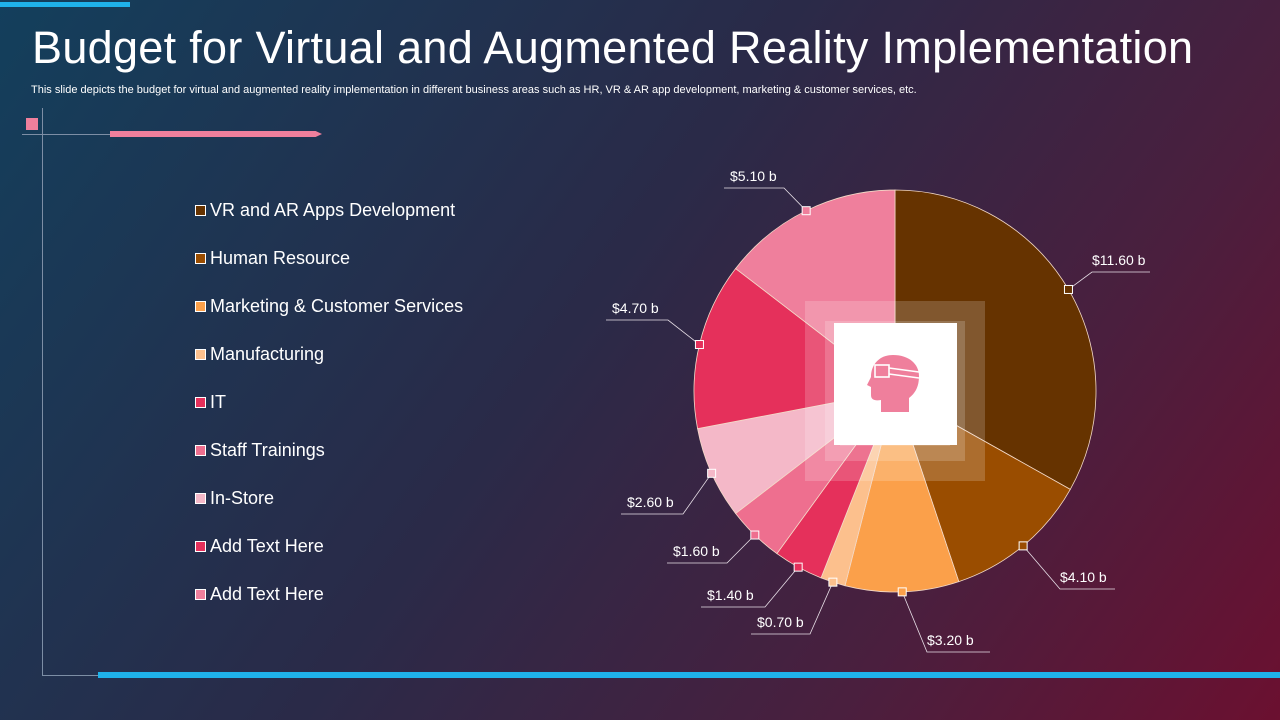 This screenshot has height=720, width=1280. I want to click on top-accent-bar, so click(65, 4).